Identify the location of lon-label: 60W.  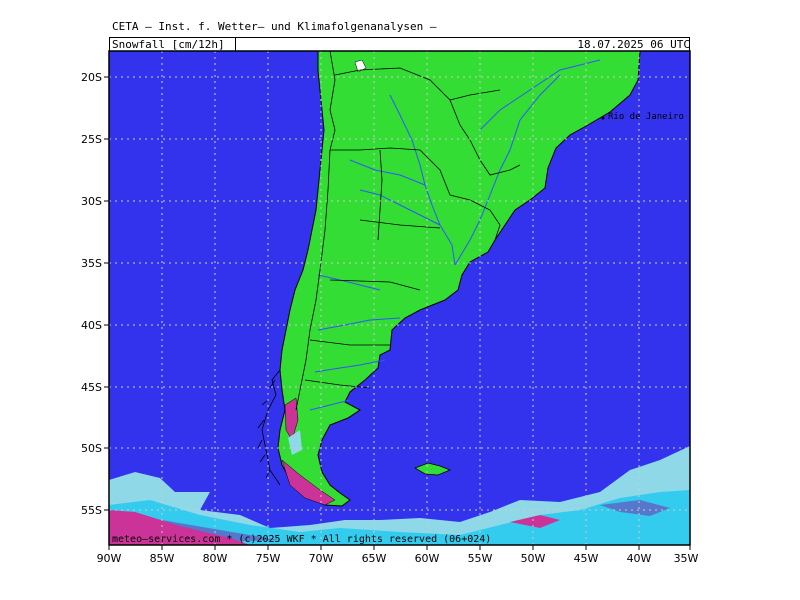
(427, 558).